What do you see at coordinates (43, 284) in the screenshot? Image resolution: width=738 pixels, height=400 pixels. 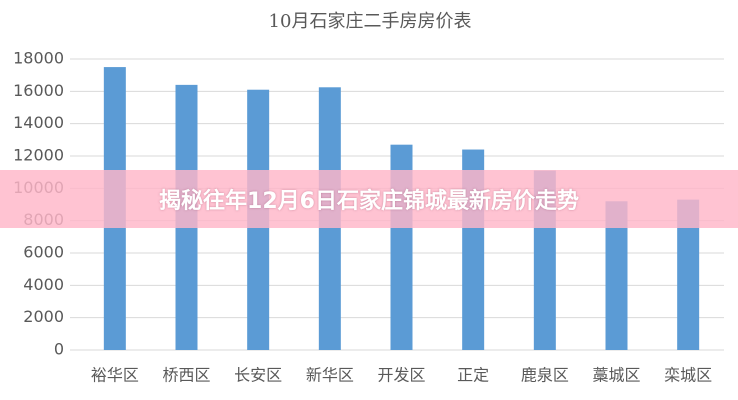 I see `y-tick-label: 4000` at bounding box center [43, 284].